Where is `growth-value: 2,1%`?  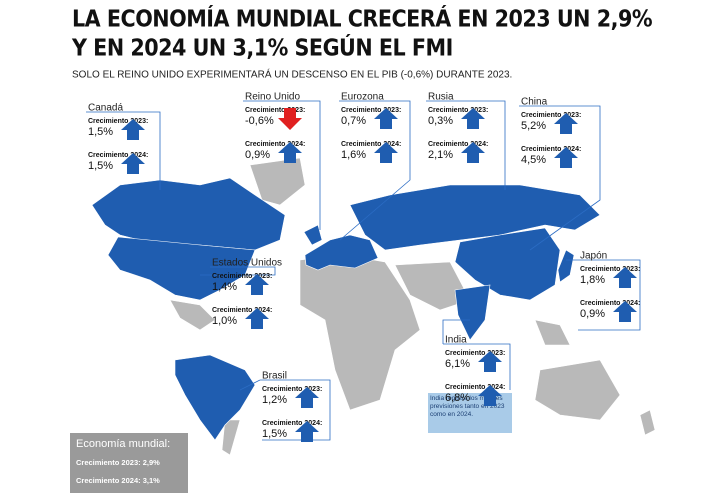 growth-value: 2,1% is located at coordinates (440, 155).